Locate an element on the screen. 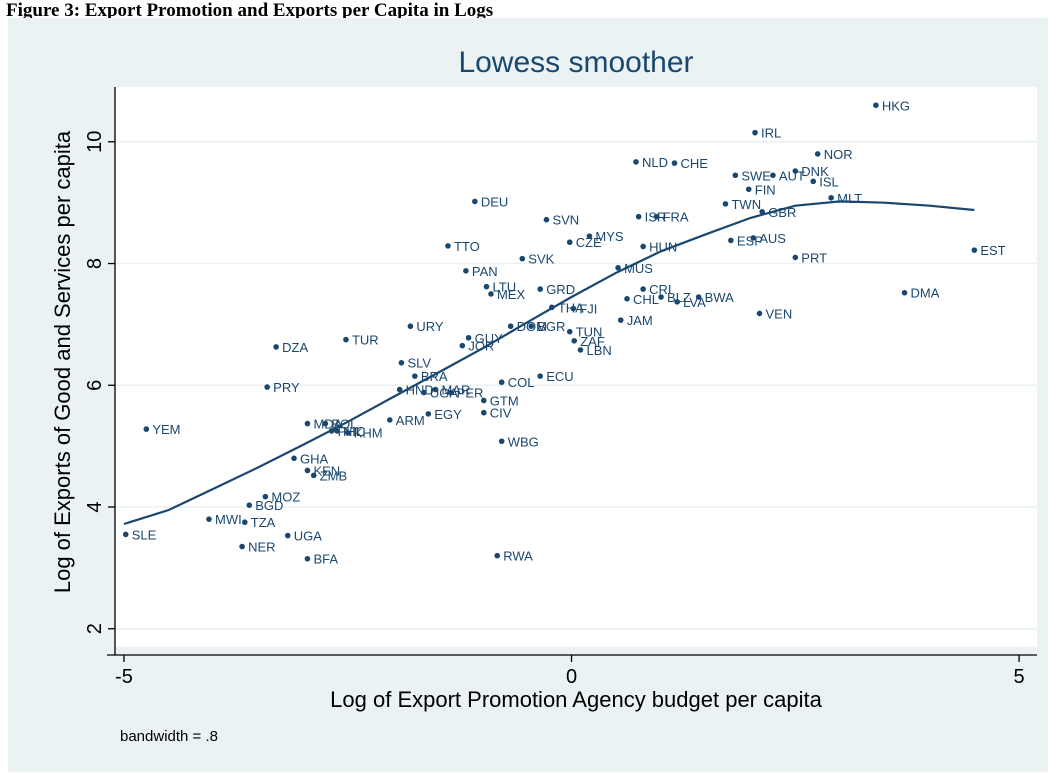  data-point-rwa is located at coordinates (497, 555).